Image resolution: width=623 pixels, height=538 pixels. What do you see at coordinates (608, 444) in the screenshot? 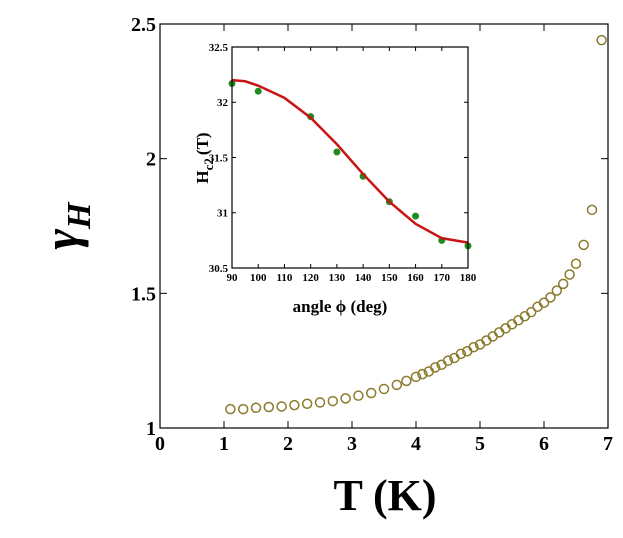
I see `x-tick-label: 7` at bounding box center [608, 444].